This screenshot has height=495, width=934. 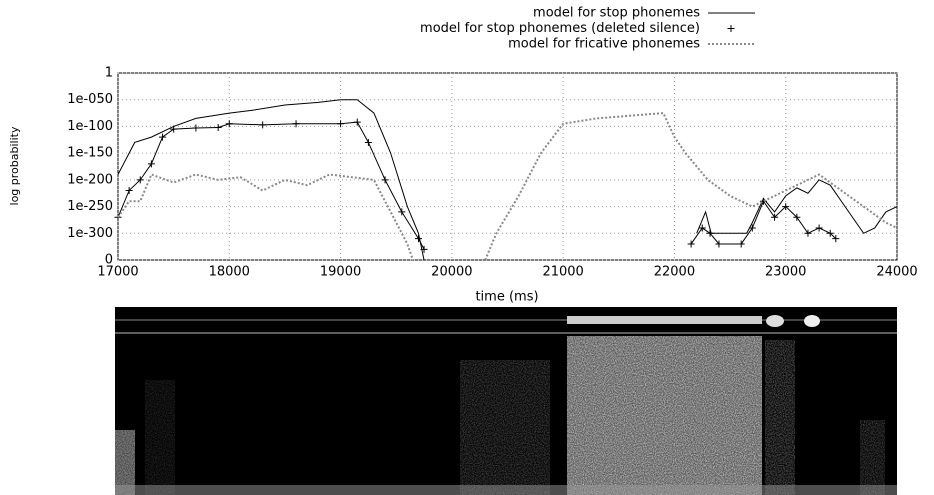 What do you see at coordinates (562, 272) in the screenshot?
I see `x-tick-label: 21000` at bounding box center [562, 272].